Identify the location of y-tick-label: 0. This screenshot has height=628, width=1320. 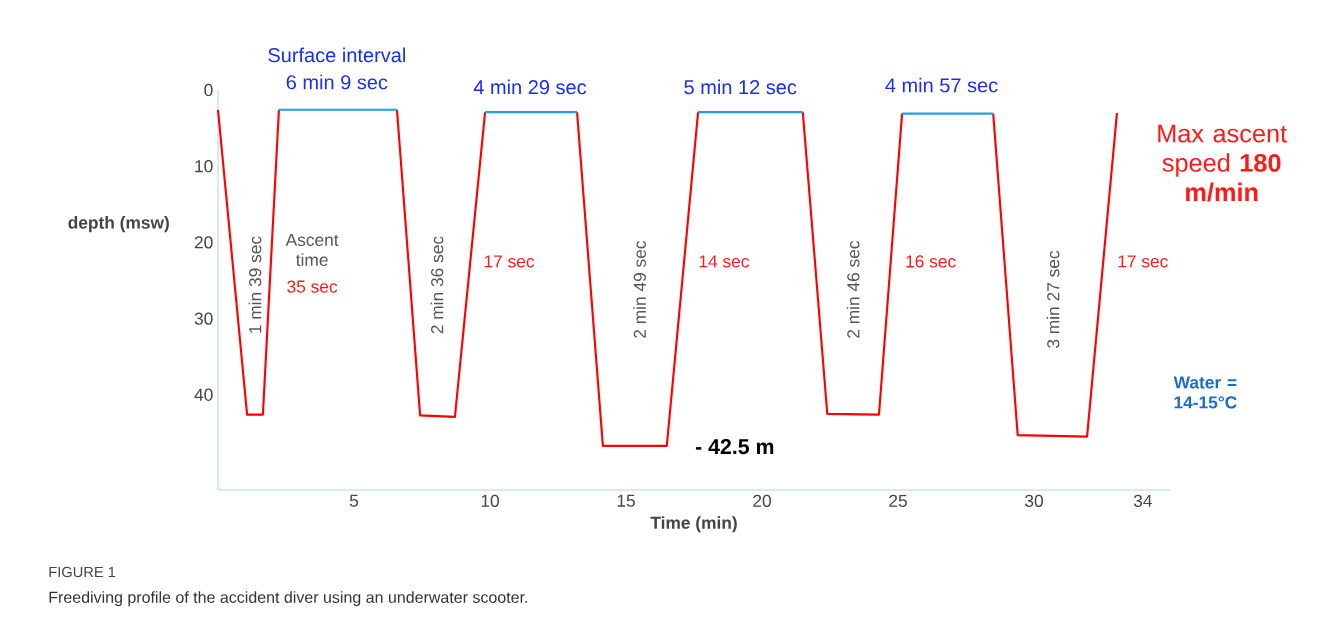
(208, 90).